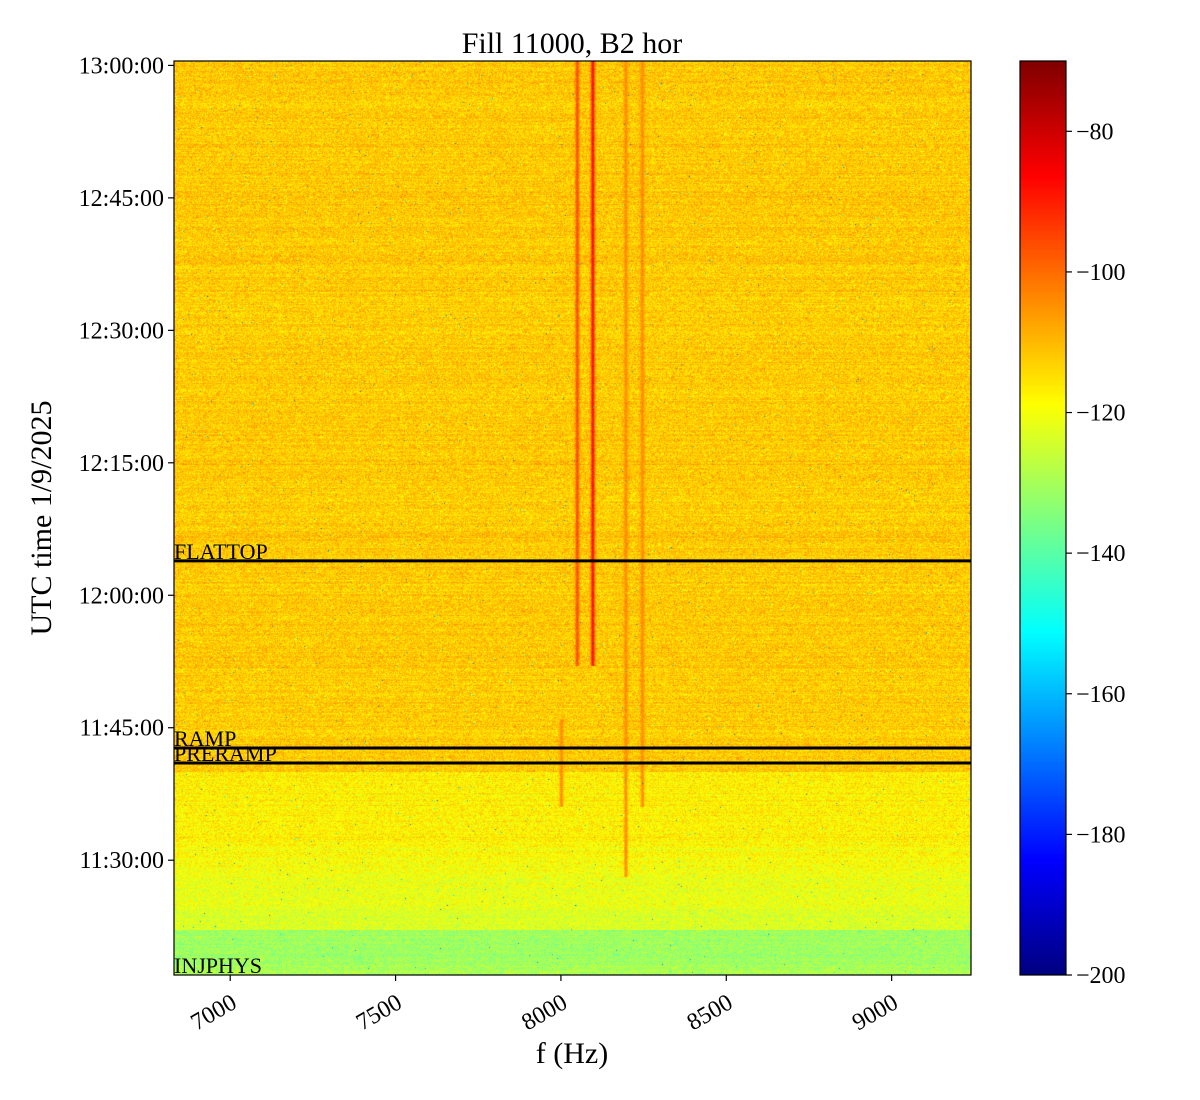  I want to click on x-tick-label: 8500, so click(710, 1013).